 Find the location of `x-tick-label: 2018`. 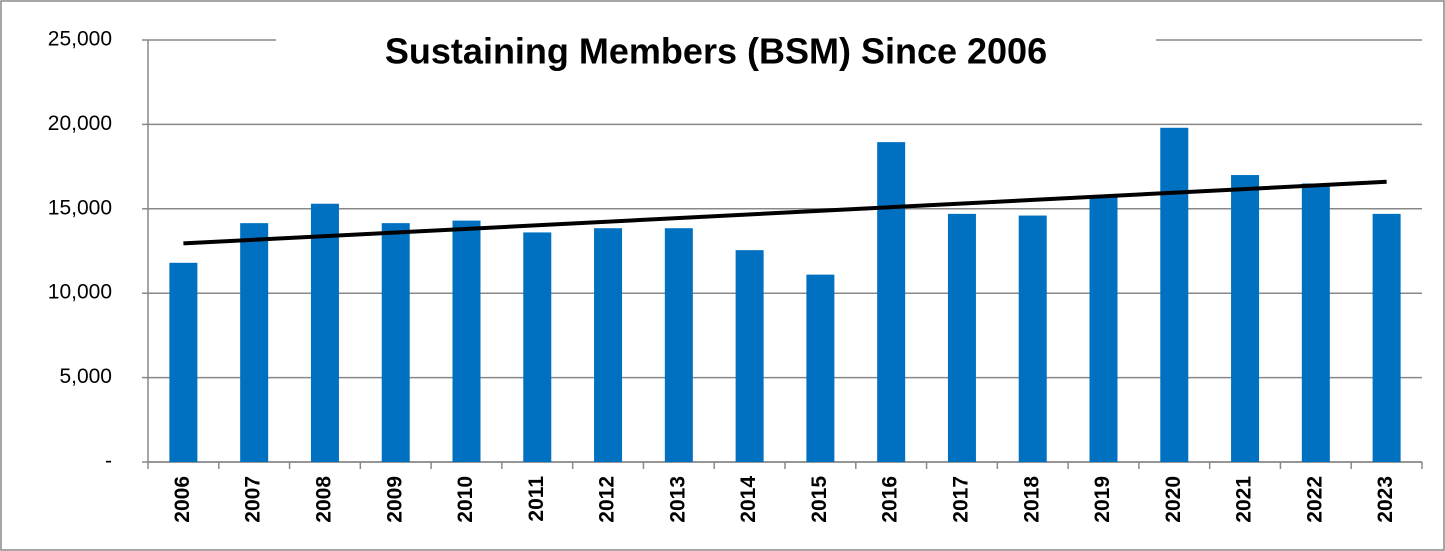

x-tick-label: 2018 is located at coordinates (1031, 499).